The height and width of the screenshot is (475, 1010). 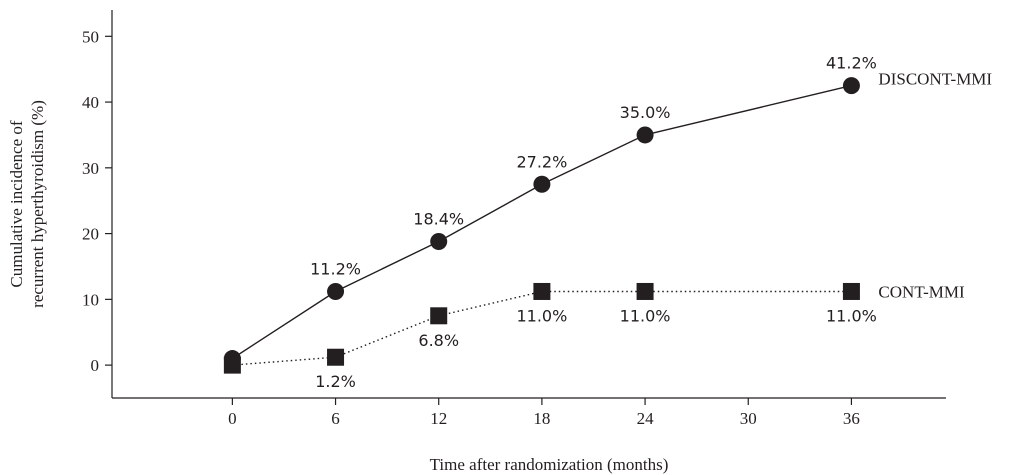 What do you see at coordinates (935, 79) in the screenshot?
I see `discont-mmi-series-name: DISCONT-MMI` at bounding box center [935, 79].